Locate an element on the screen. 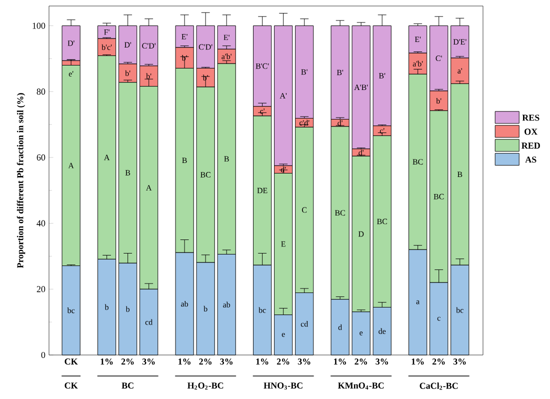 This screenshot has height=399, width=550. text: KMnO$_{4}$-BC is located at coordinates (361, 386).